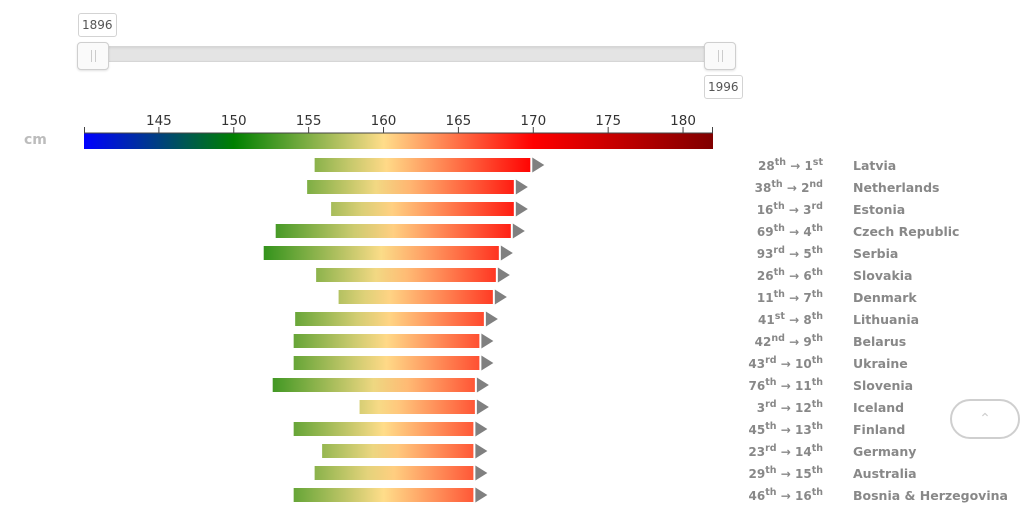 The width and height of the screenshot is (1024, 511). I want to click on slider-max-handle, so click(720, 56).